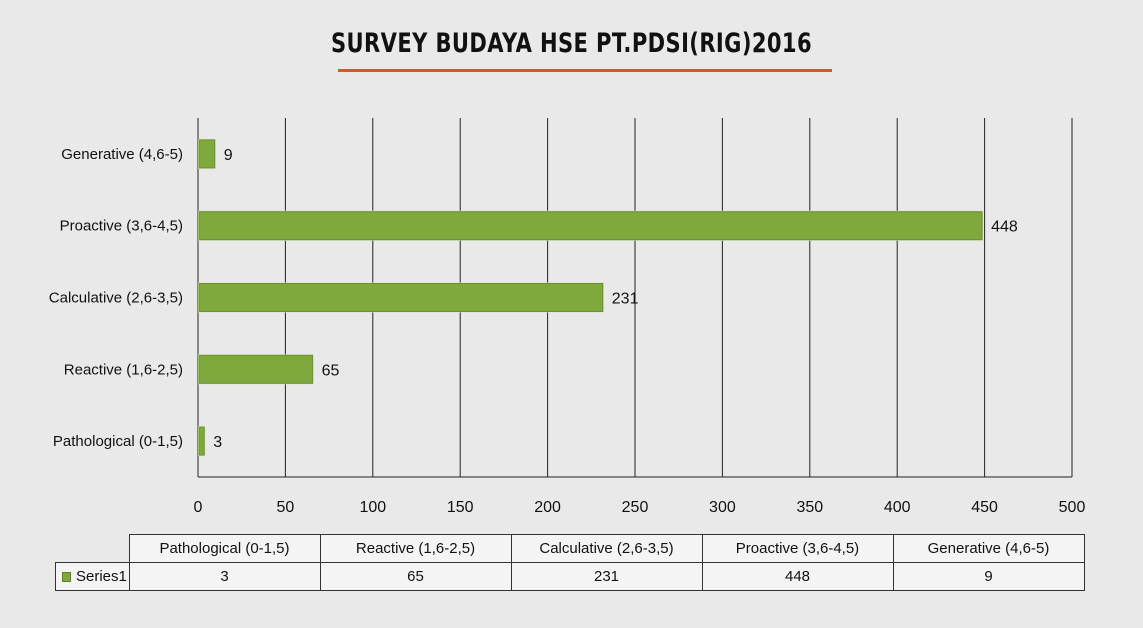 The height and width of the screenshot is (628, 1143). What do you see at coordinates (809, 507) in the screenshot?
I see `x-tick-label: 350` at bounding box center [809, 507].